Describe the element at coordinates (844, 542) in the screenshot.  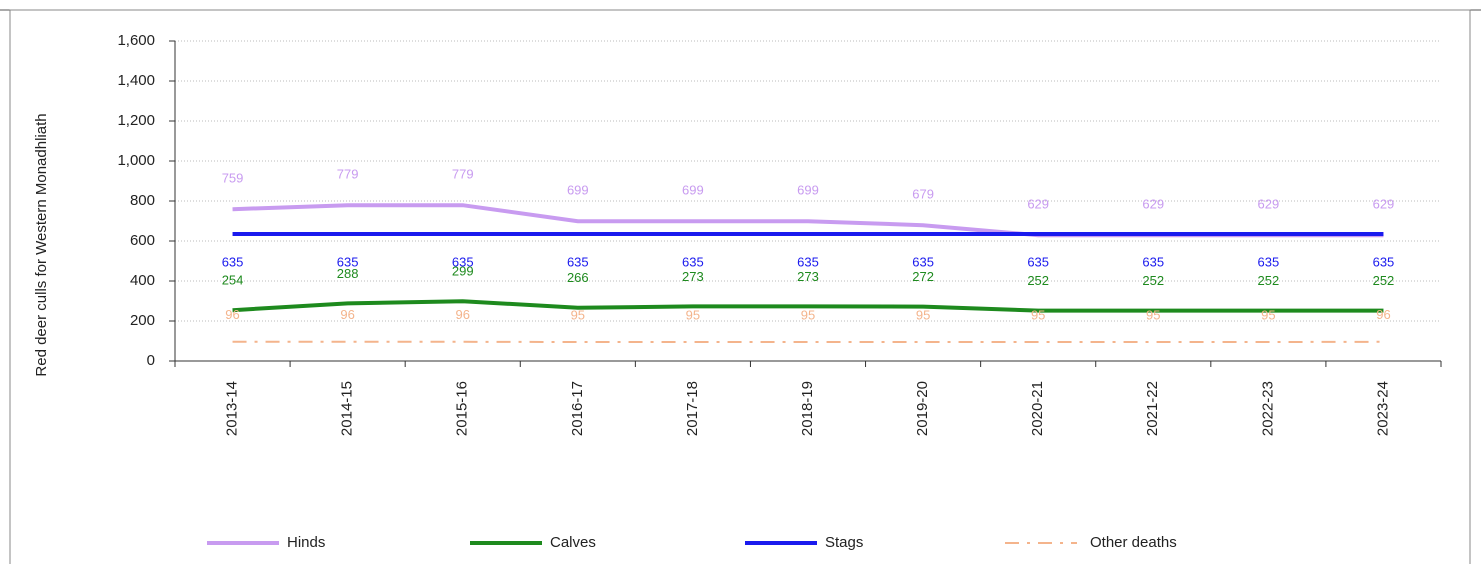
I see `legend-label: Stags` at that location.